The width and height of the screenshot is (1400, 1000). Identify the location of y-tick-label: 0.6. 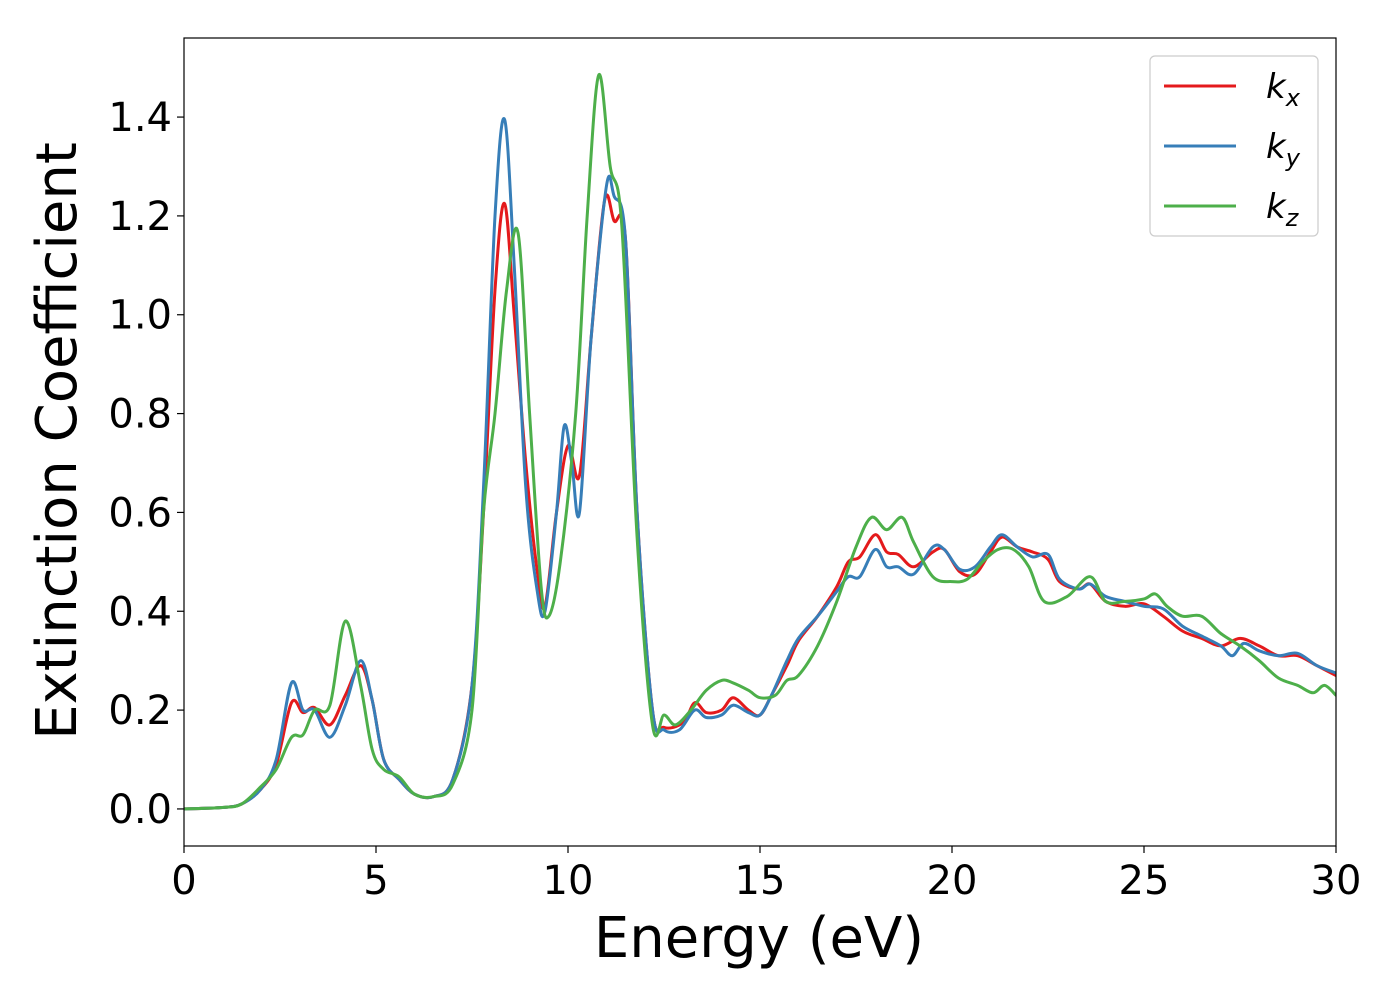
(140, 513).